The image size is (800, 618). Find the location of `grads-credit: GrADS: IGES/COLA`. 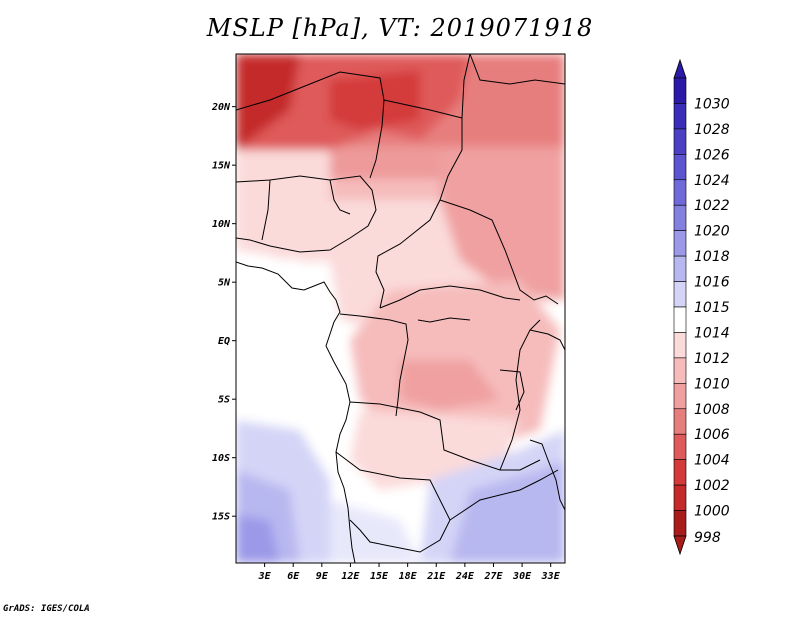

grads-credit: GrADS: IGES/COLA is located at coordinates (46, 609).